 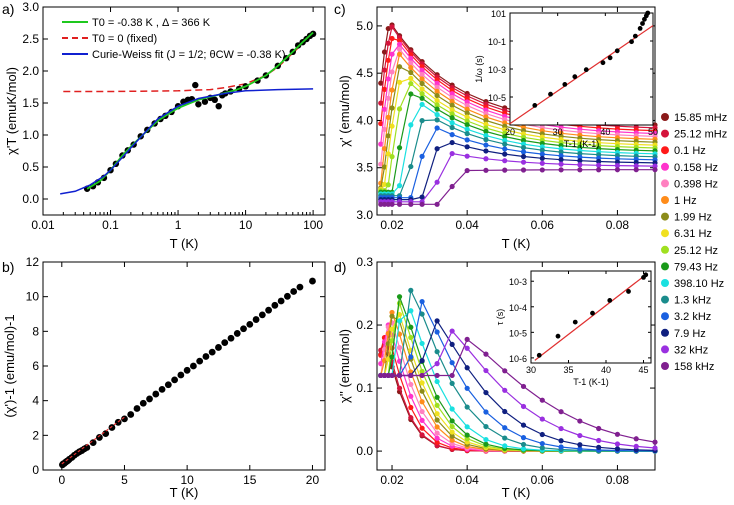 What do you see at coordinates (364, 120) in the screenshot?
I see `y-tick-label-c: 4.0` at bounding box center [364, 120].